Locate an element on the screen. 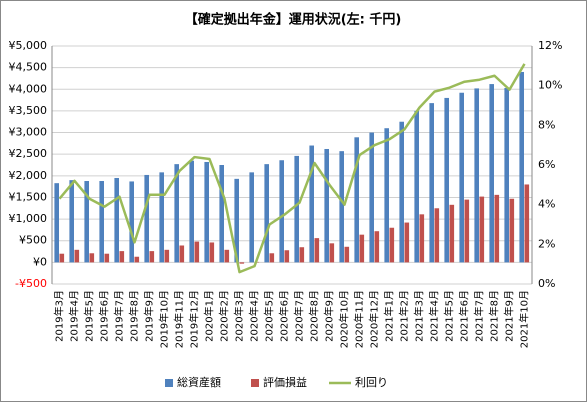 This screenshot has height=402, width=587. y2-tick-label: 10% is located at coordinates (550, 85).